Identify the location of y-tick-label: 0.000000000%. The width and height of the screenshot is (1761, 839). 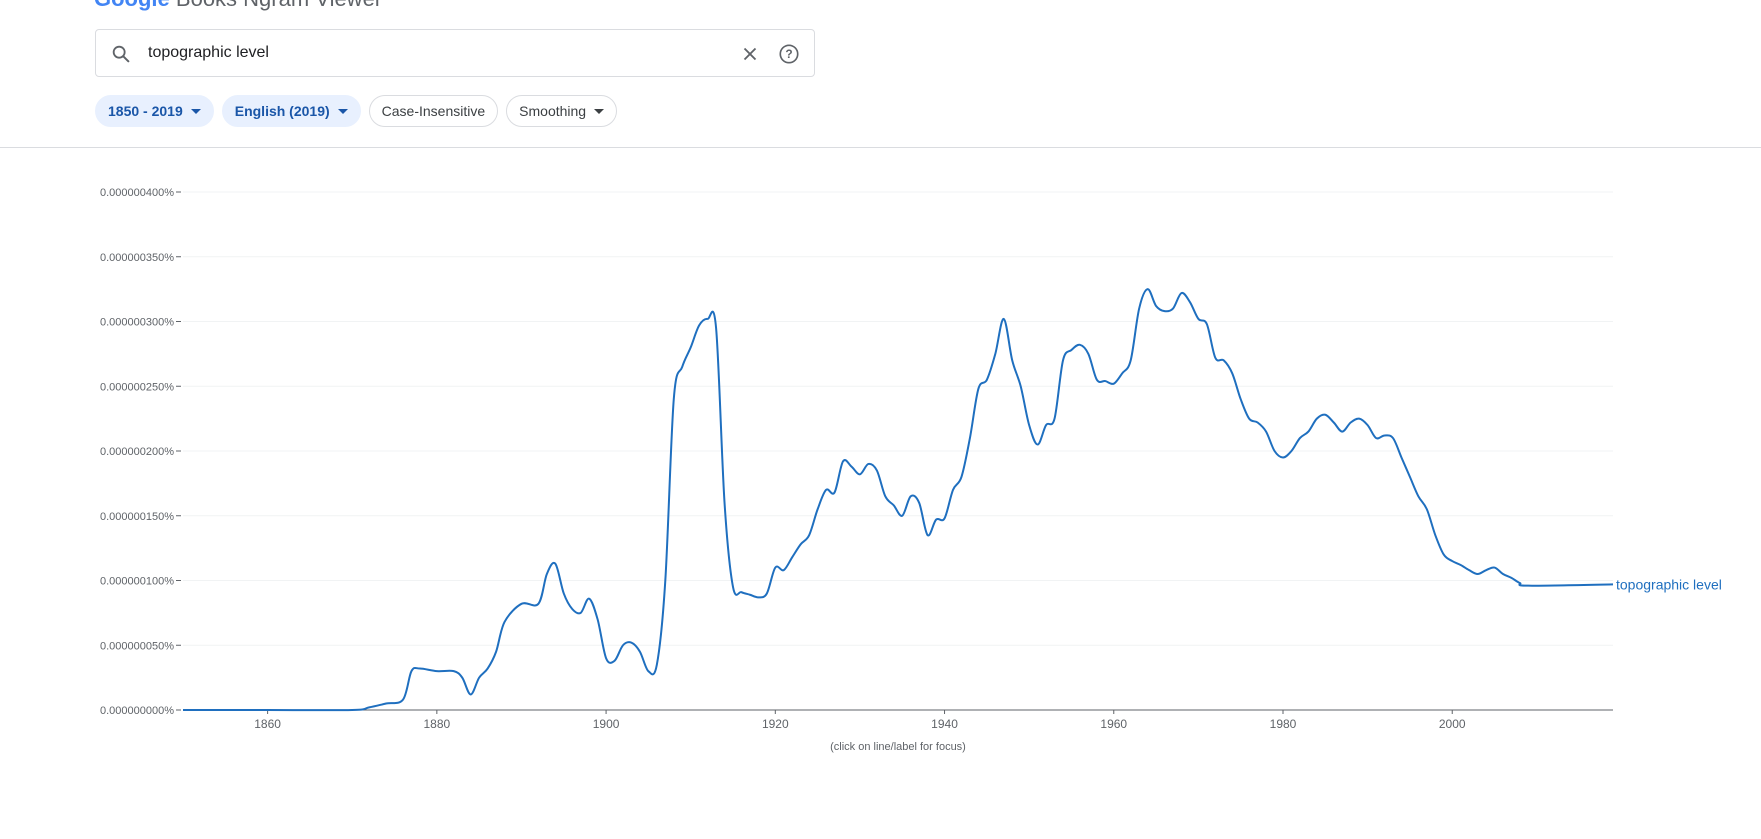
(137, 711).